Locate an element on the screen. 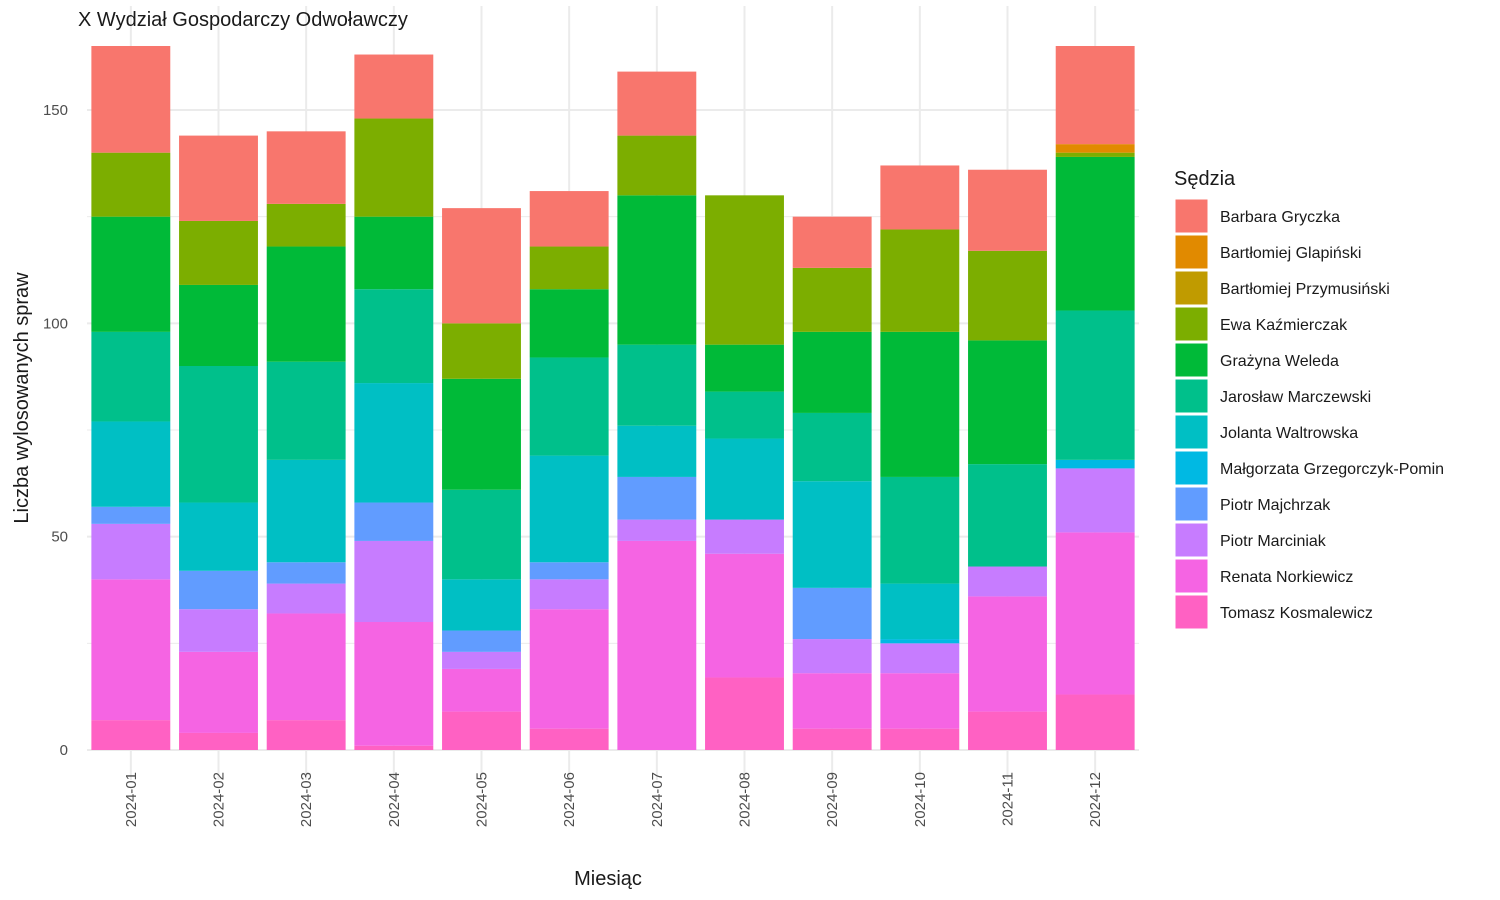  x-tick-label: 2024-09 is located at coordinates (832, 799).